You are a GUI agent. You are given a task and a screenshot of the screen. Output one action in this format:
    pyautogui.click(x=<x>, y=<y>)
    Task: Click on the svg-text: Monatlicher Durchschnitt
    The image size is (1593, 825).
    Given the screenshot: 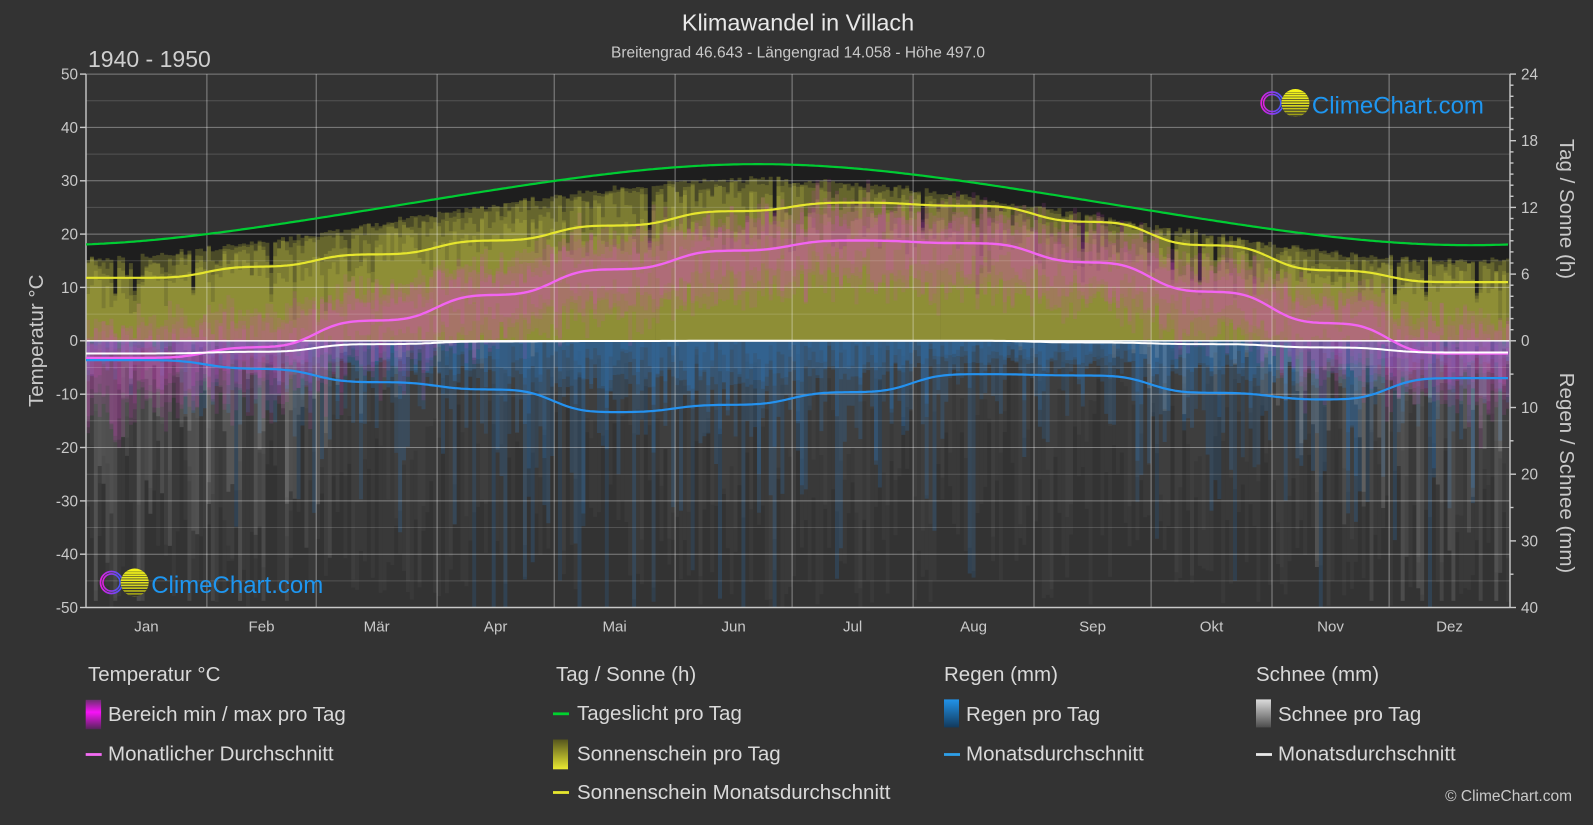 What is the action you would take?
    pyautogui.click(x=221, y=754)
    